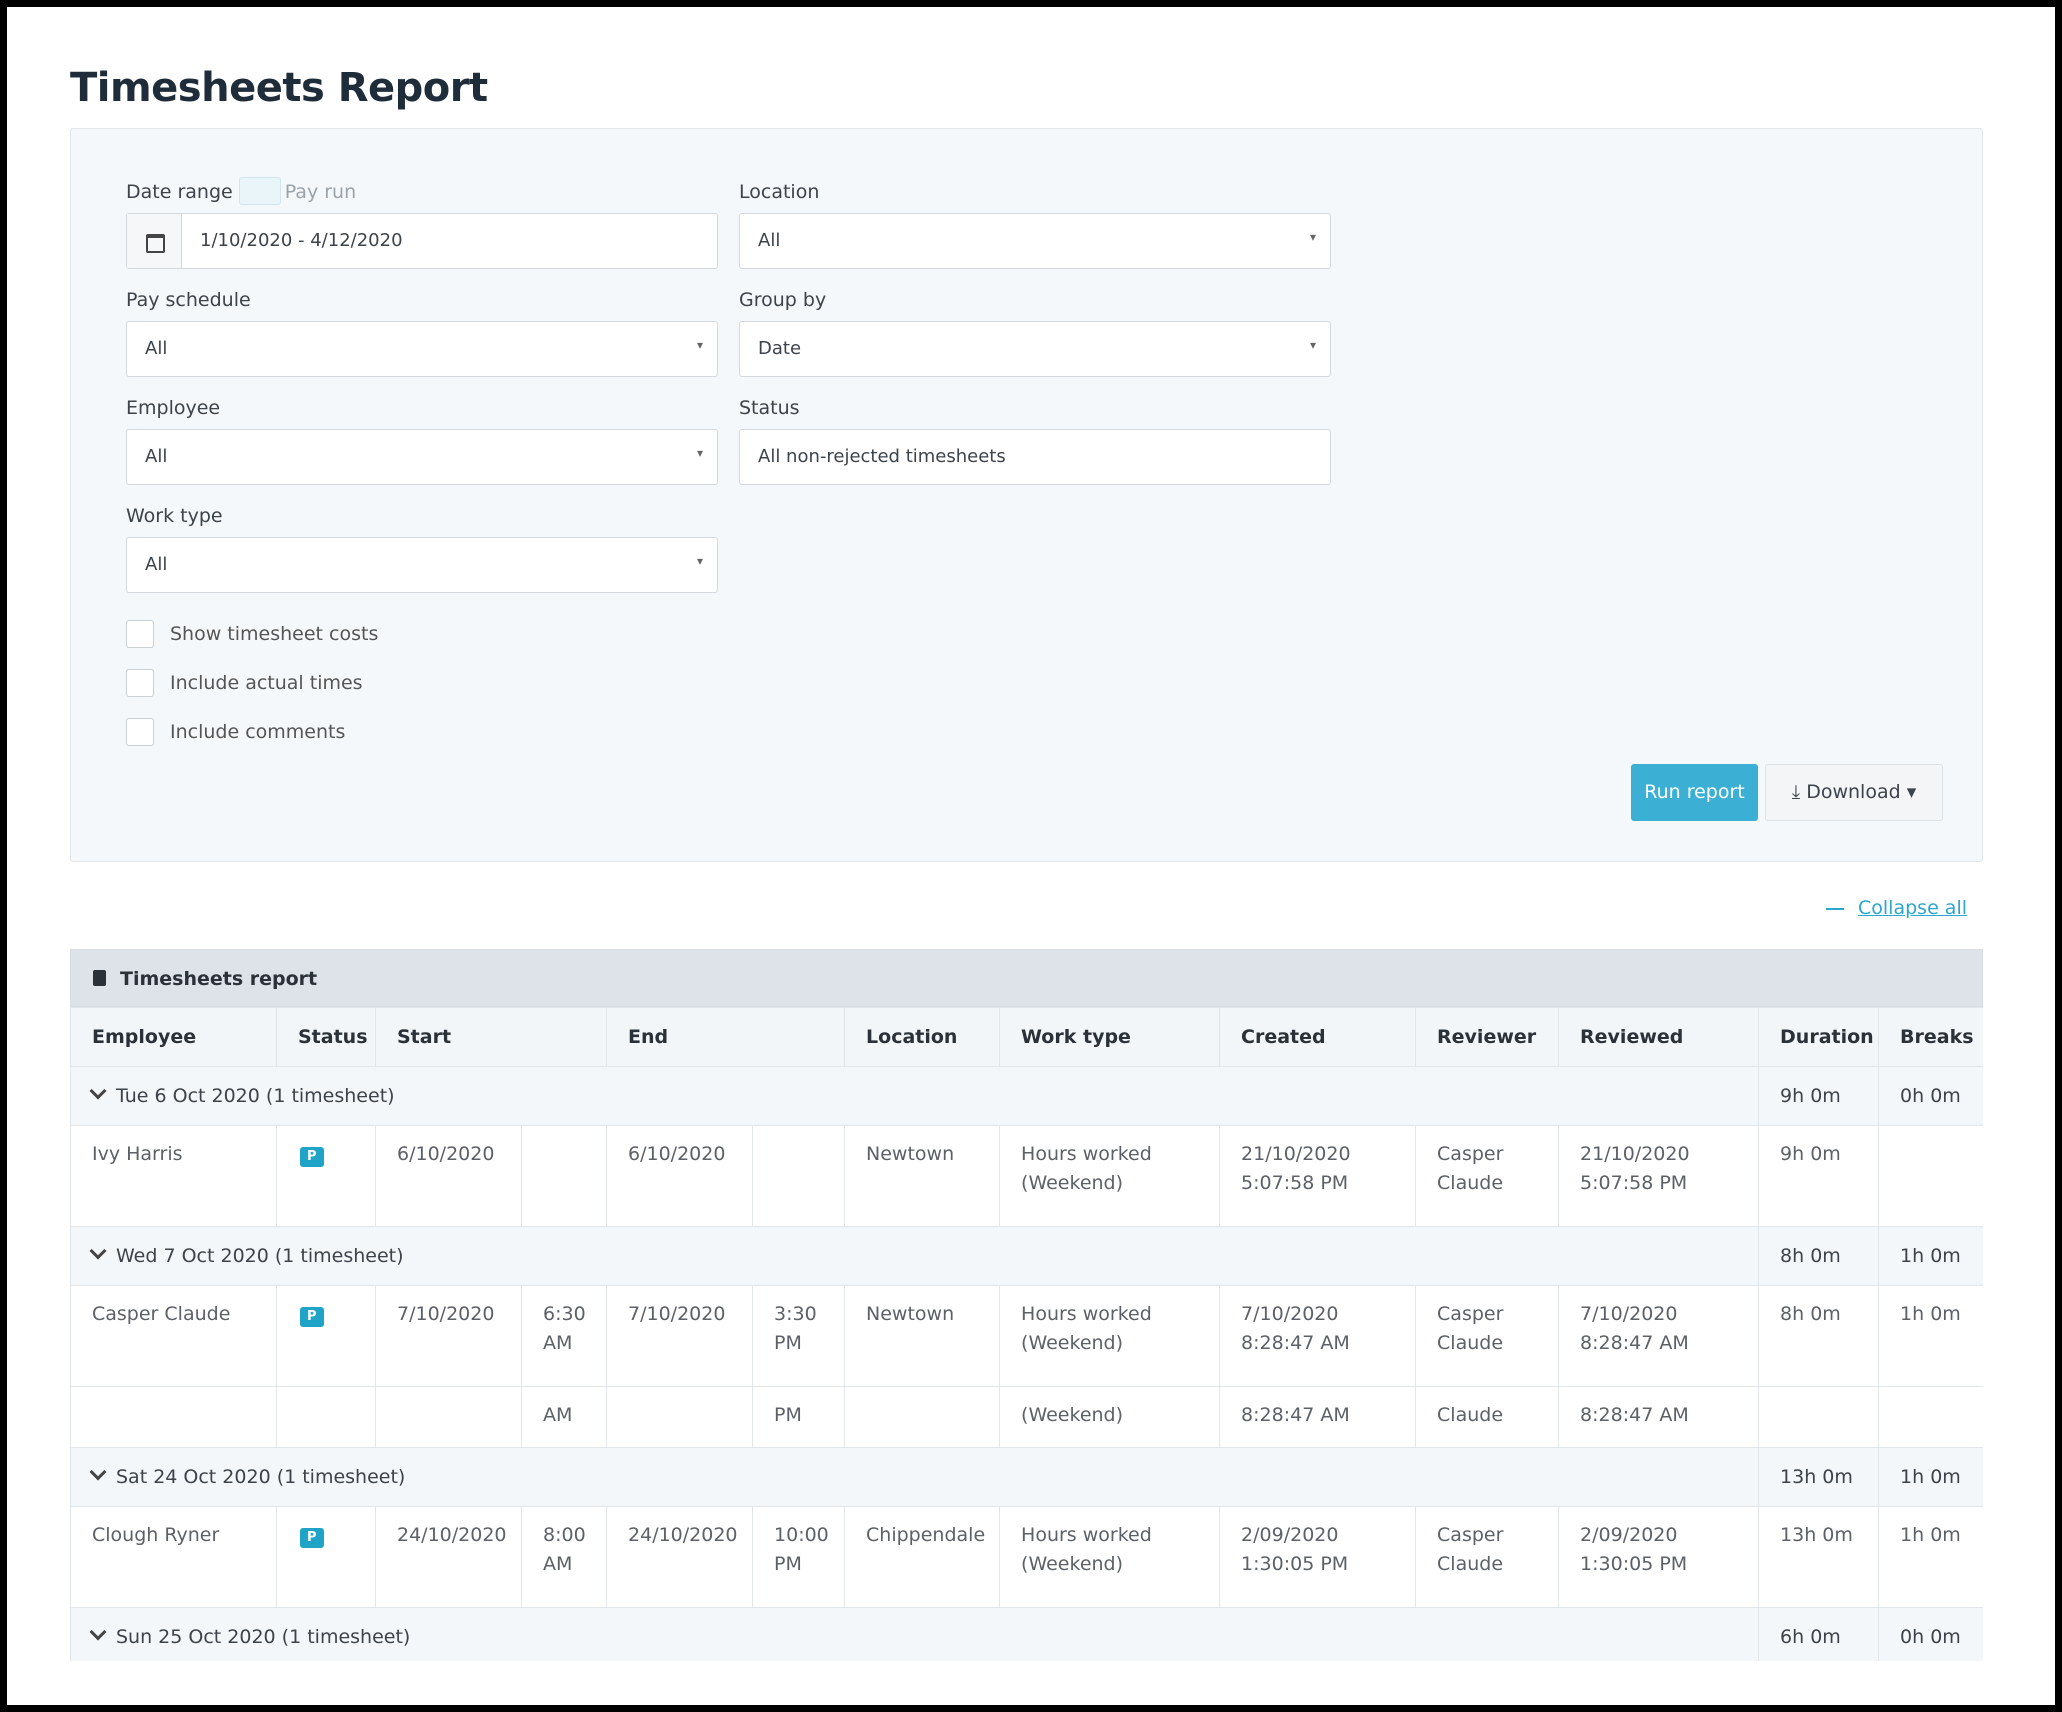  Describe the element at coordinates (799, 1417) in the screenshot. I see `cell: PM` at that location.